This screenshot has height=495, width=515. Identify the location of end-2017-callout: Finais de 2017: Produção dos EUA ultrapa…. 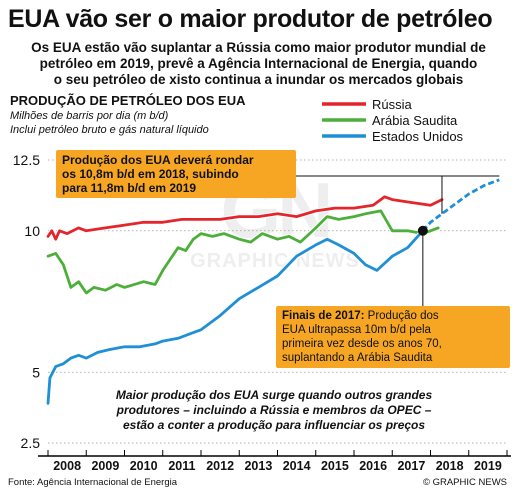
(393, 337).